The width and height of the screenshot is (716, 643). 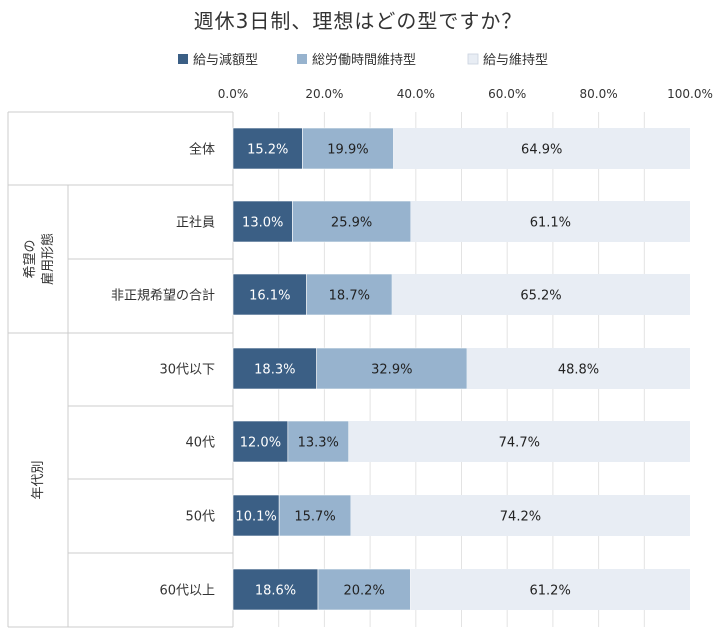 I want to click on data-label-7-series-2: 20.2%, so click(x=364, y=591).